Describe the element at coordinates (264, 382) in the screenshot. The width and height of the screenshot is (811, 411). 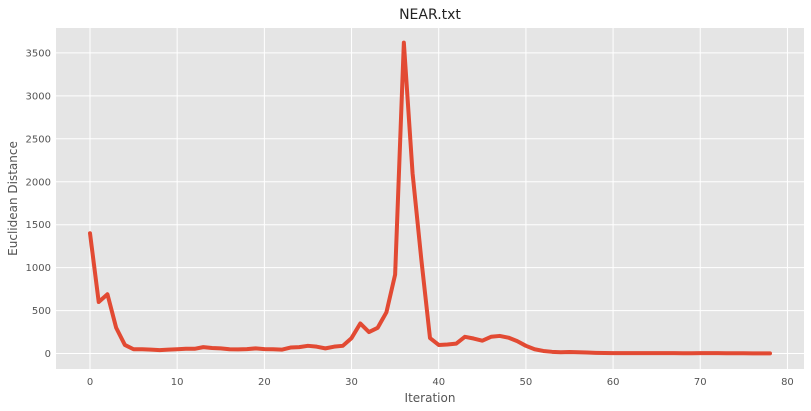
I see `x-tick-label: 20` at that location.